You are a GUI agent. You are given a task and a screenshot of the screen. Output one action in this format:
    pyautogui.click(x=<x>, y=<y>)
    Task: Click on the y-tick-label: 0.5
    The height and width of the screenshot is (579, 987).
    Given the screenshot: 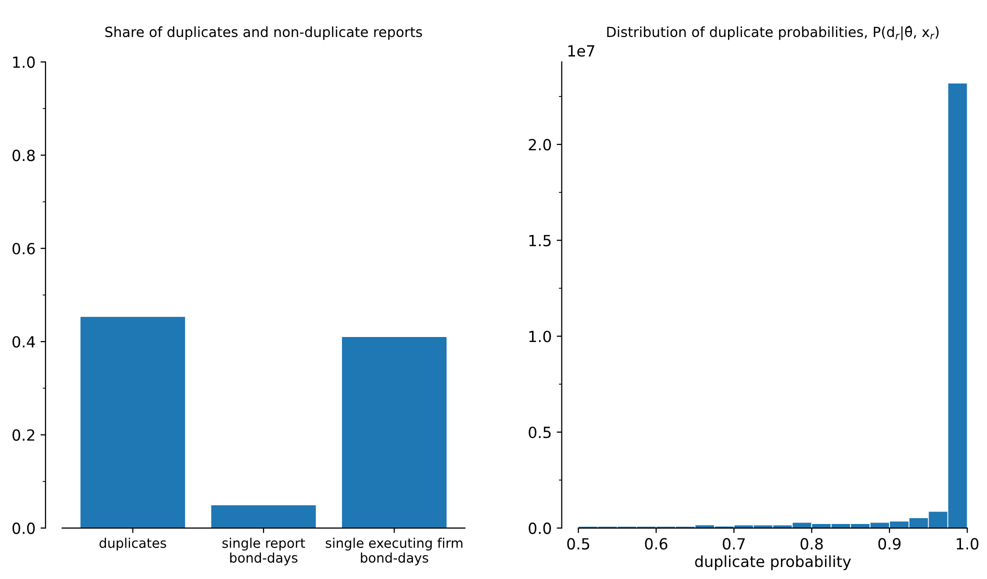 What is the action you would take?
    pyautogui.click(x=539, y=432)
    